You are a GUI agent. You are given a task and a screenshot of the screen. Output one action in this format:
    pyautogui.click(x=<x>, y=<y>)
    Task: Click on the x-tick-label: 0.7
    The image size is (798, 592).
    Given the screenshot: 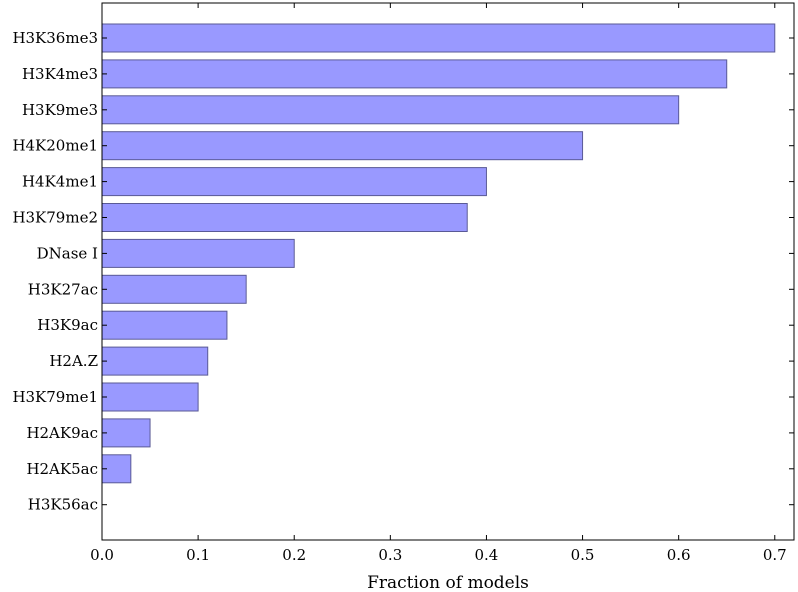 What is the action you would take?
    pyautogui.click(x=775, y=555)
    